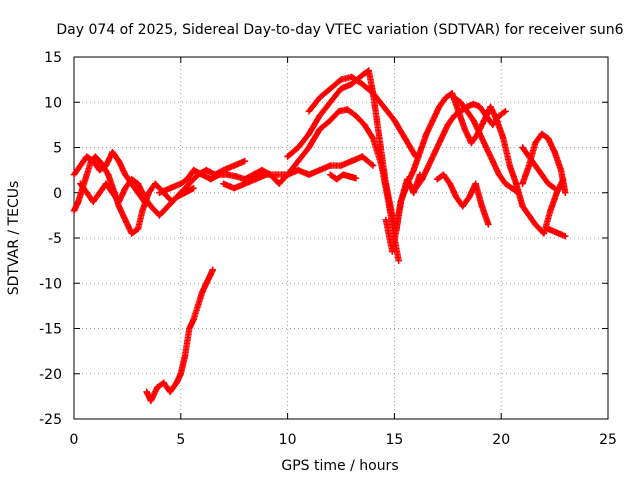 The height and width of the screenshot is (480, 640). I want to click on y-tick-label: 15, so click(53, 58).